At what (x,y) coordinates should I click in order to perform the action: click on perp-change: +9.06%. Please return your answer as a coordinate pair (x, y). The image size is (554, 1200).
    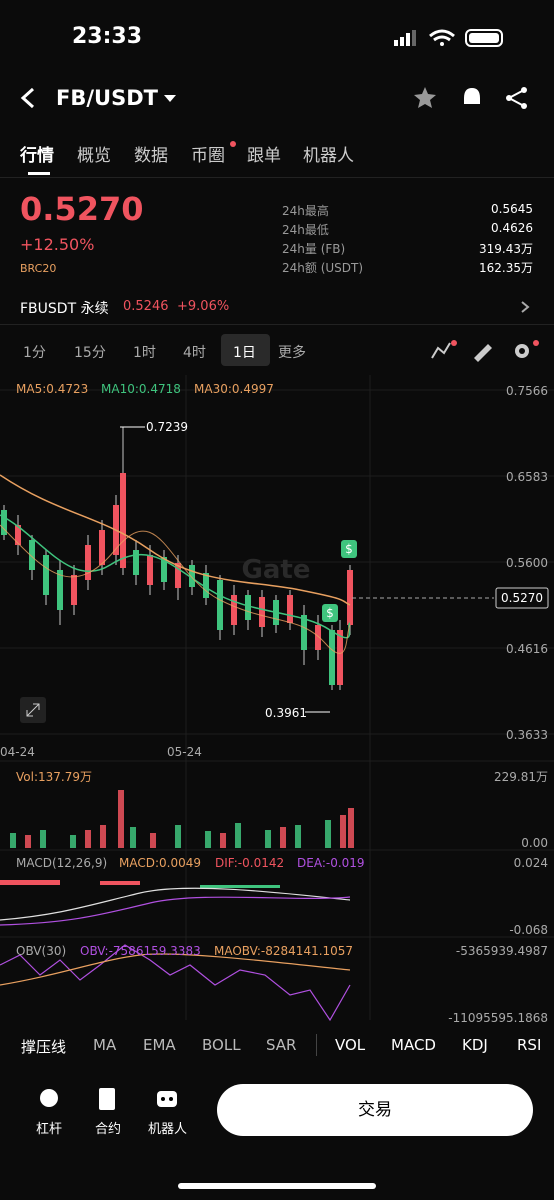
    Looking at the image, I should click on (203, 306).